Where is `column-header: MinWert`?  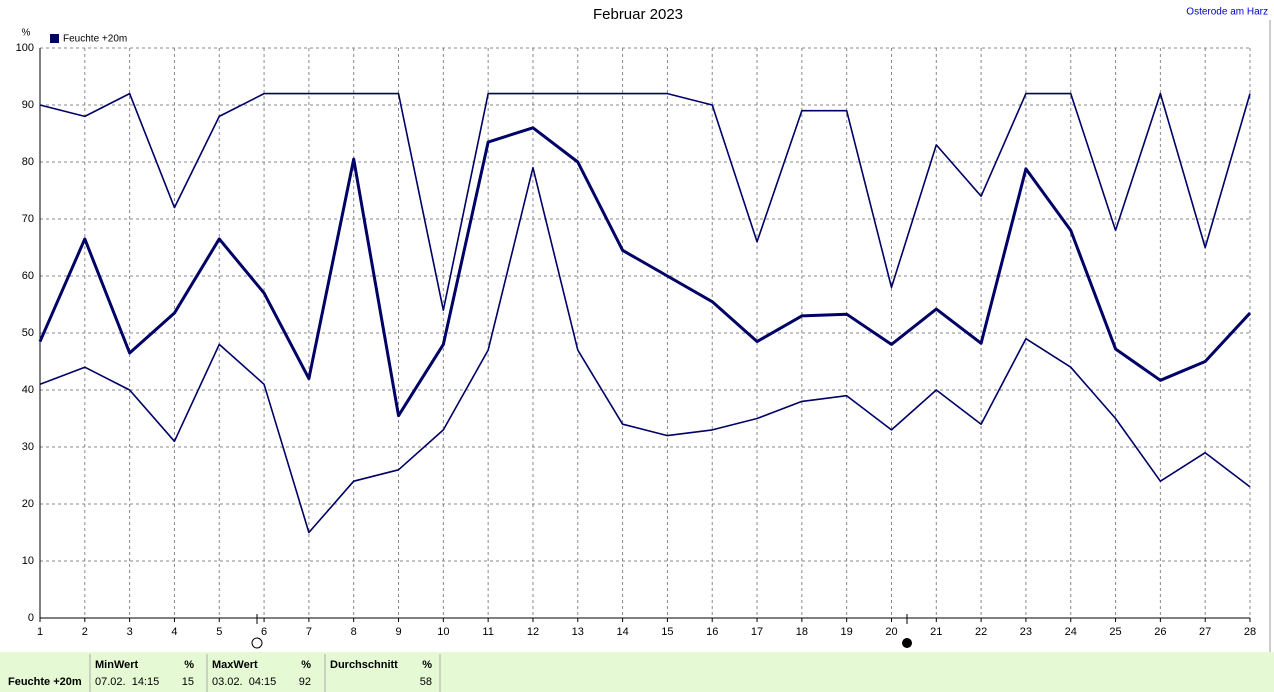 column-header: MinWert is located at coordinates (117, 665).